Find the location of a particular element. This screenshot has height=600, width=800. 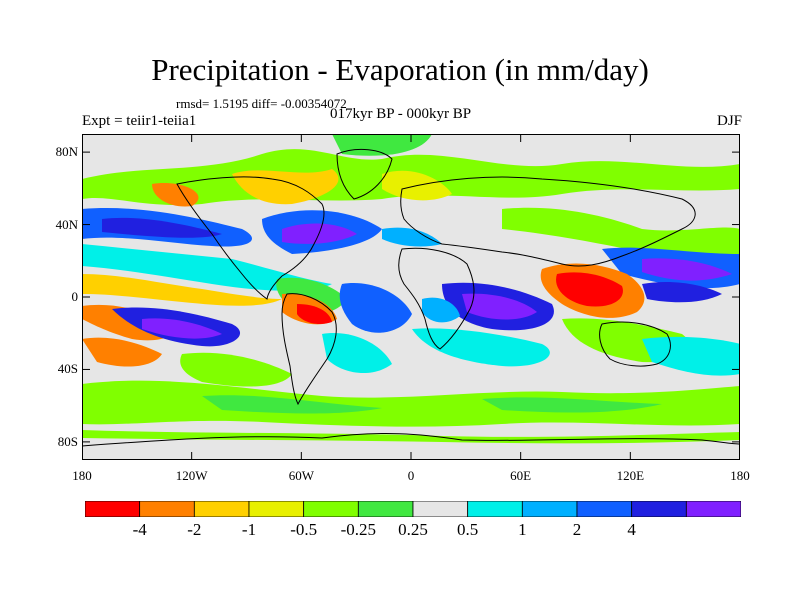

colorbar-label: 4 is located at coordinates (631, 529).